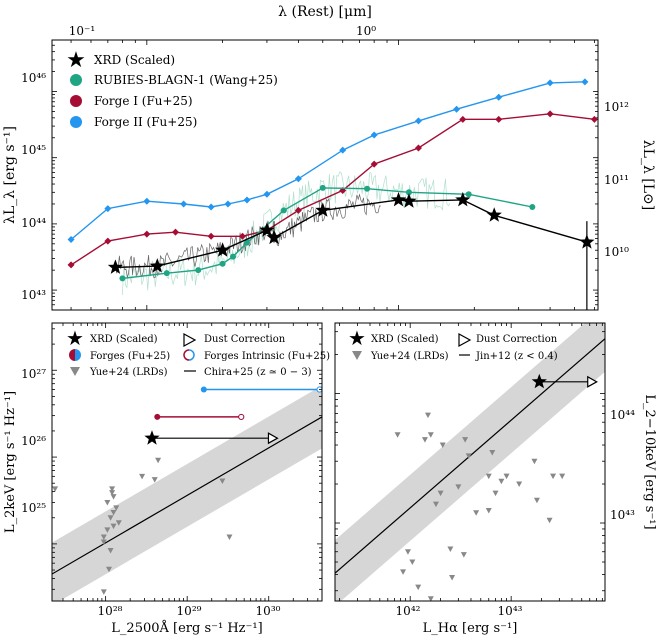 This screenshot has width=658, height=637. Describe the element at coordinates (187, 495) in the screenshot. I see `chira-relation-line` at that location.